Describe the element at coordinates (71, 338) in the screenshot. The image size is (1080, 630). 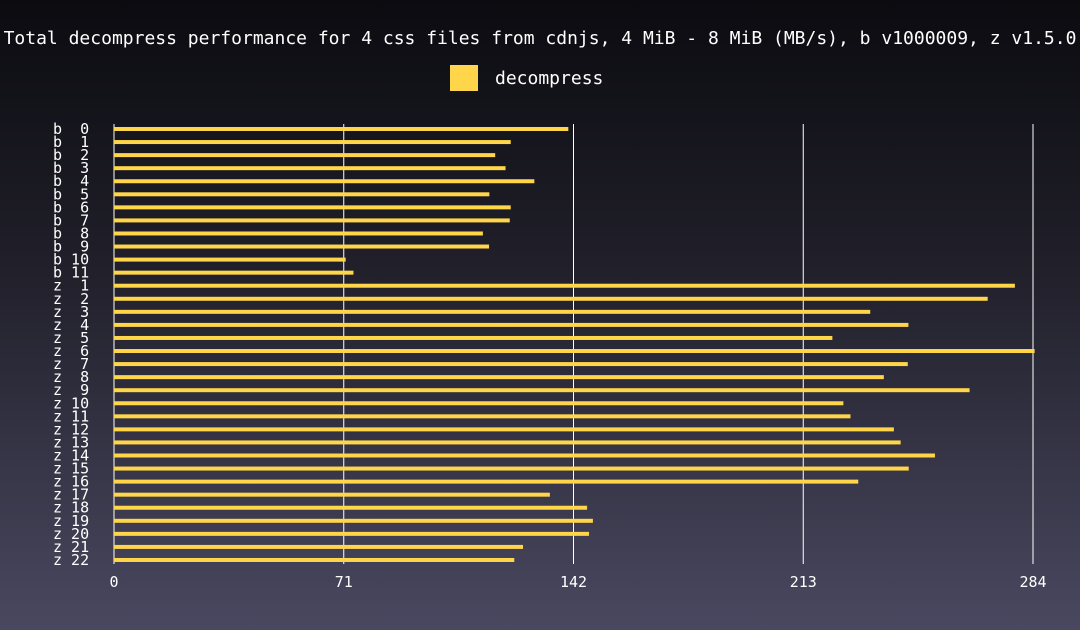
I see `y-tick-label: z 5` at that location.